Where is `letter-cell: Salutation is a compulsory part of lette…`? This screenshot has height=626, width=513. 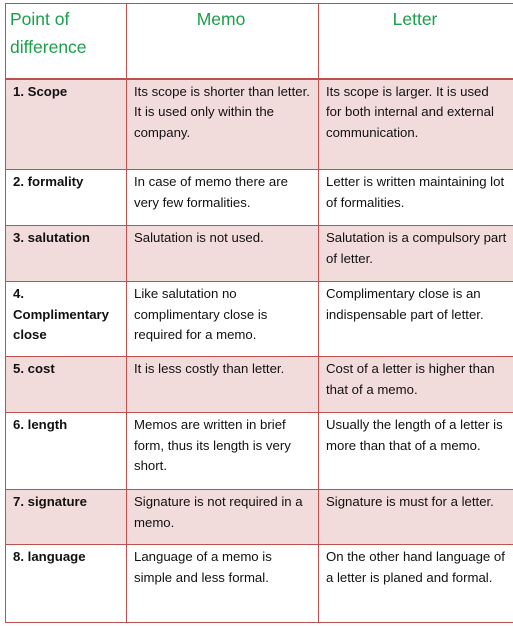 letter-cell: Salutation is a compulsory part of lette… is located at coordinates (415, 253).